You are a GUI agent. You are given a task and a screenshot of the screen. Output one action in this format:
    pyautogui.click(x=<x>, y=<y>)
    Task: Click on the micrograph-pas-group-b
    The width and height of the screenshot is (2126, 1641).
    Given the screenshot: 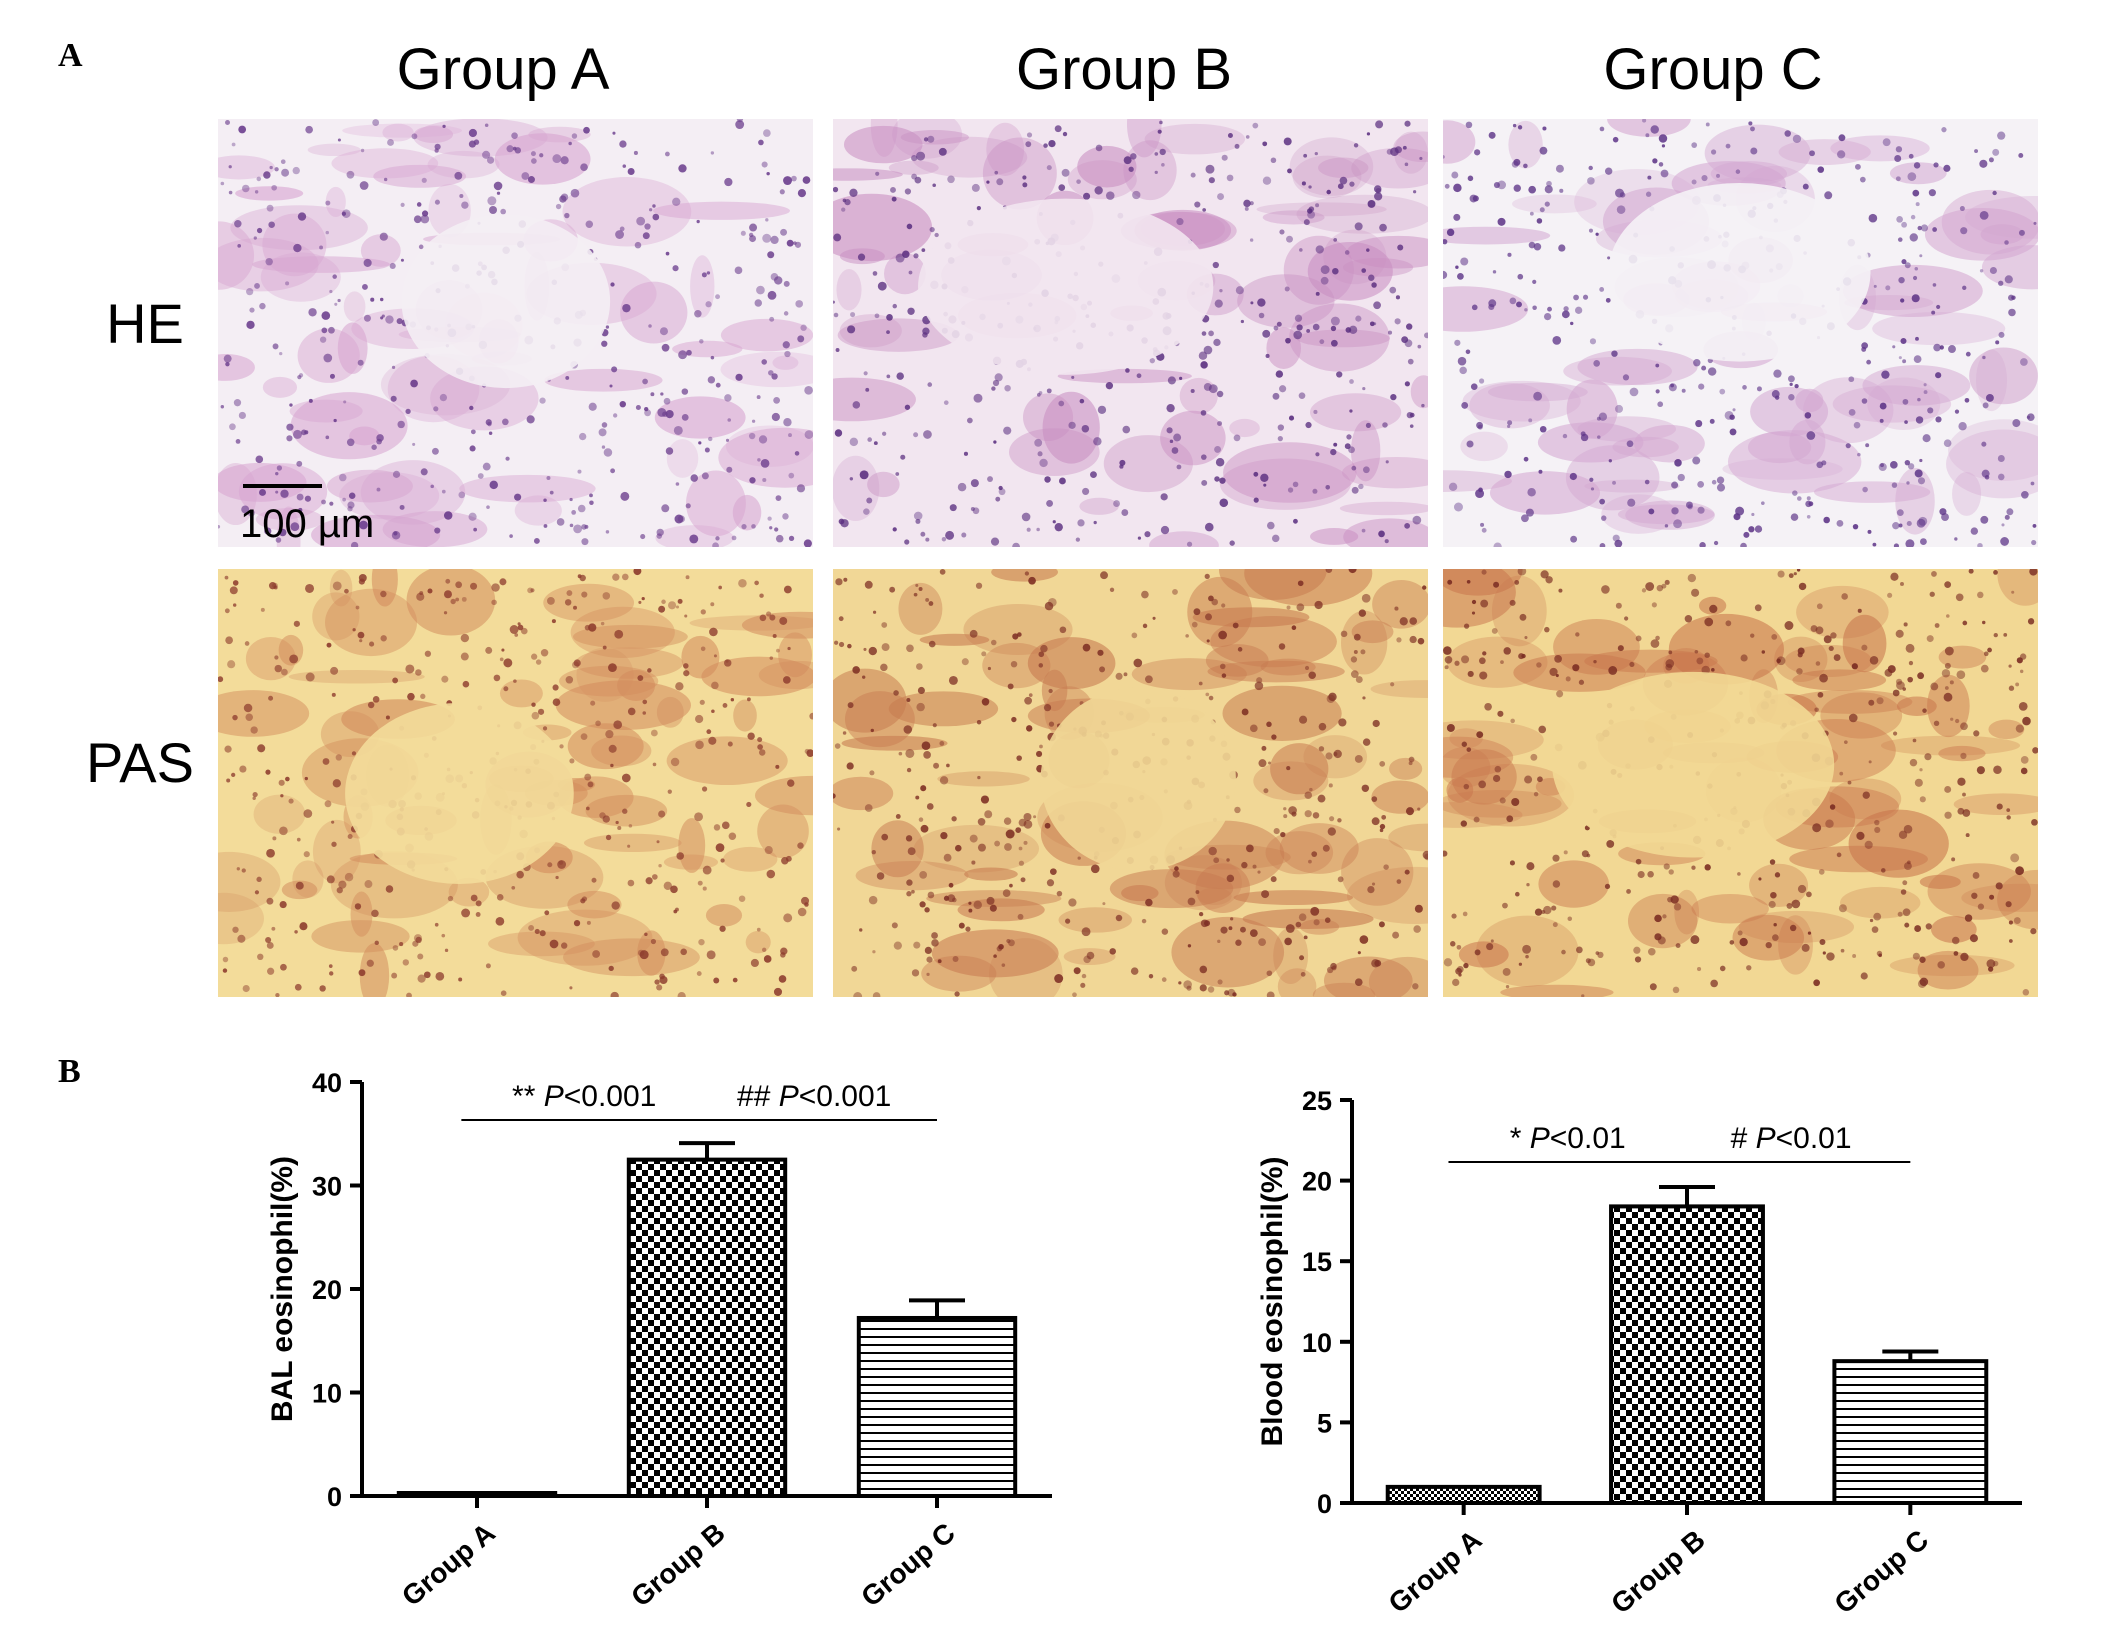 What is the action you would take?
    pyautogui.click(x=1130, y=783)
    